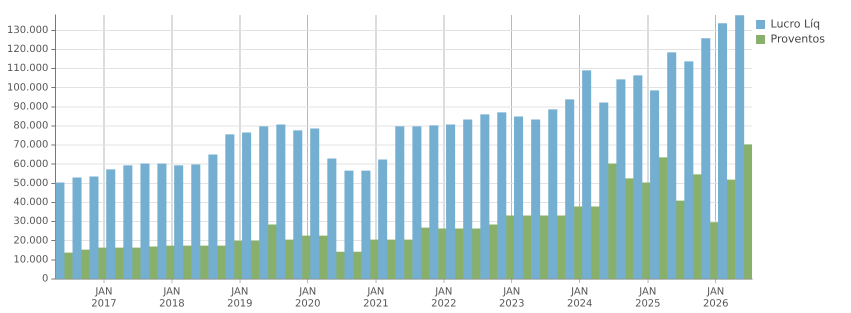 Image resolution: width=851 pixels, height=313 pixels. Describe the element at coordinates (30, 240) in the screenshot. I see `y-tick-label: 20.000` at that location.